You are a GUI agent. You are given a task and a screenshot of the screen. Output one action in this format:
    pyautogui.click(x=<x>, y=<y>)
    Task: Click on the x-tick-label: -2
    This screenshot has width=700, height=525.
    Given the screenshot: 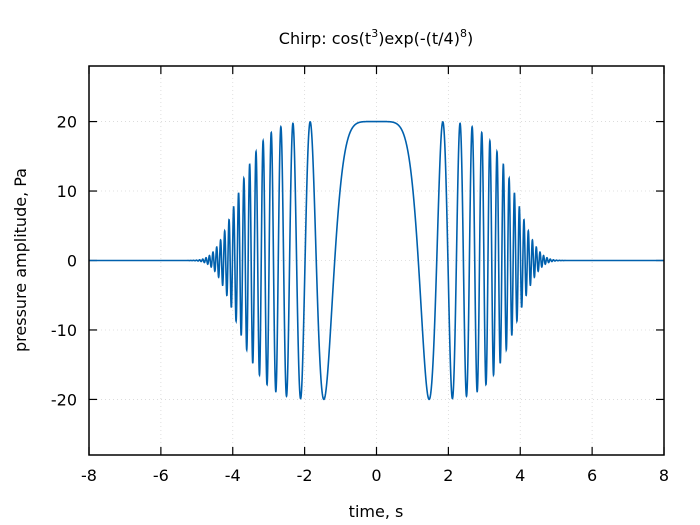 What is the action you would take?
    pyautogui.click(x=305, y=475)
    